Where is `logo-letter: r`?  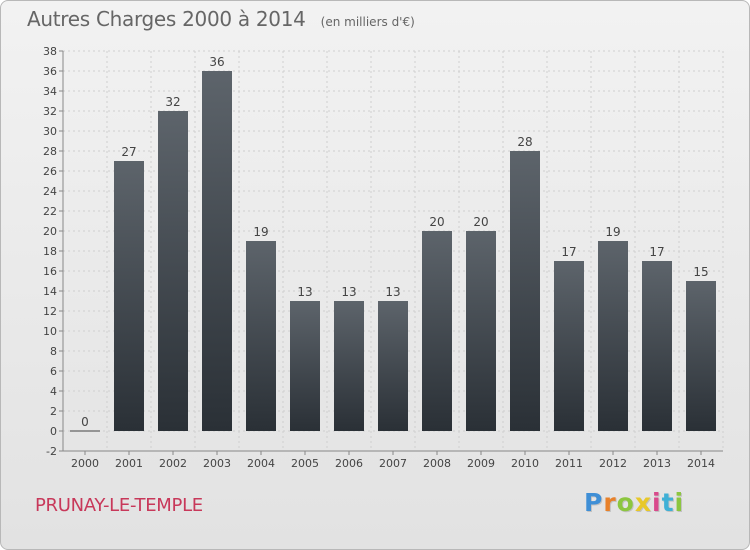 logo-letter: r is located at coordinates (610, 502).